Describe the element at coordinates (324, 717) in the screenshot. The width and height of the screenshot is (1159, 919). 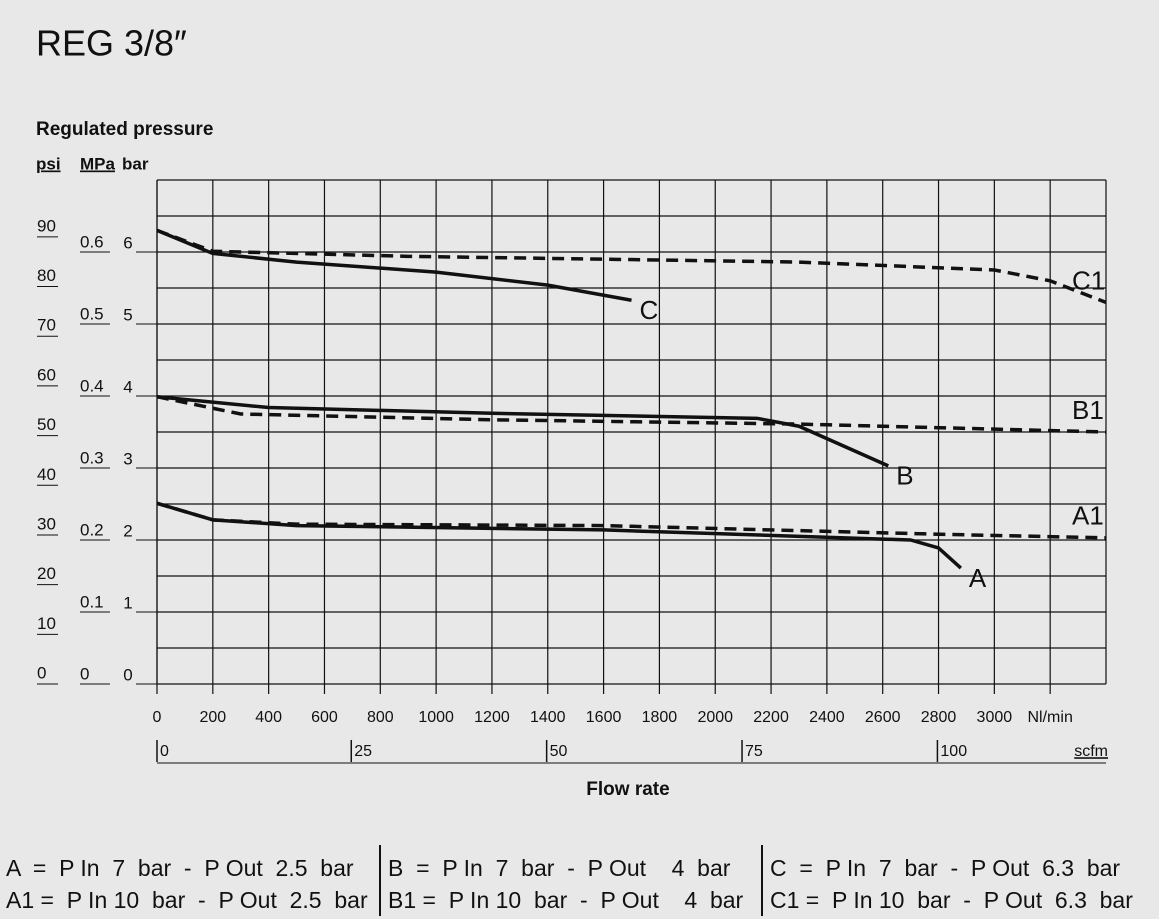
I see `x-tick-label: 600` at that location.